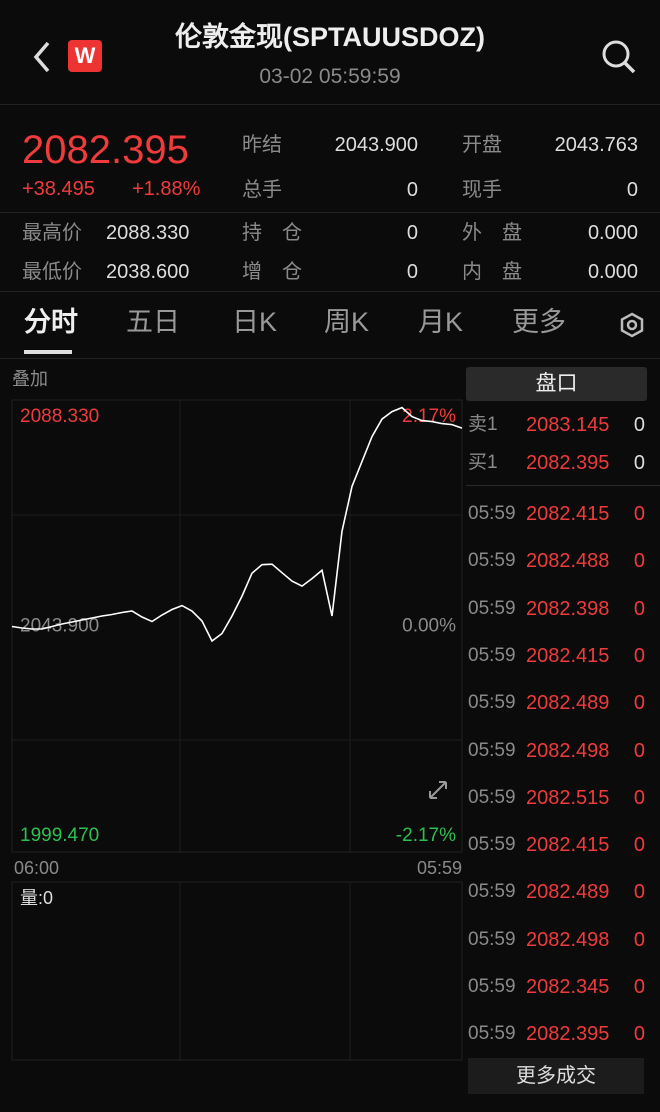  I want to click on y2-tick-label: 2.17%, so click(429, 416).